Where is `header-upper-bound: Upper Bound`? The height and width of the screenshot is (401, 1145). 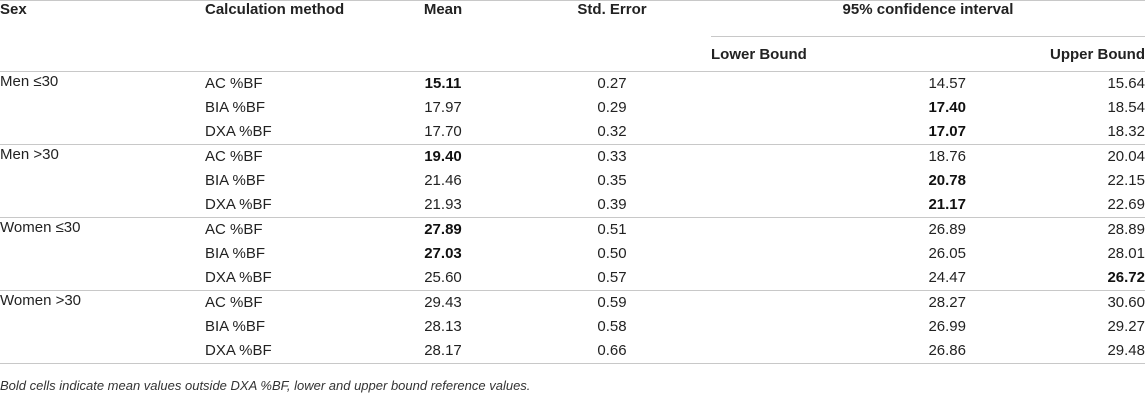 header-upper-bound: Upper Bound is located at coordinates (1097, 54).